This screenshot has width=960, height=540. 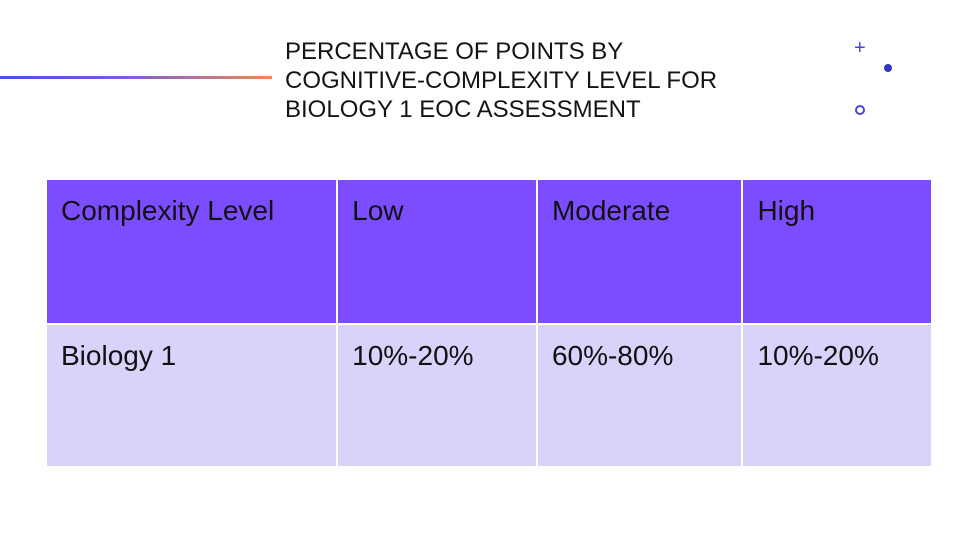 What do you see at coordinates (837, 251) in the screenshot?
I see `header-cell-high: High` at bounding box center [837, 251].